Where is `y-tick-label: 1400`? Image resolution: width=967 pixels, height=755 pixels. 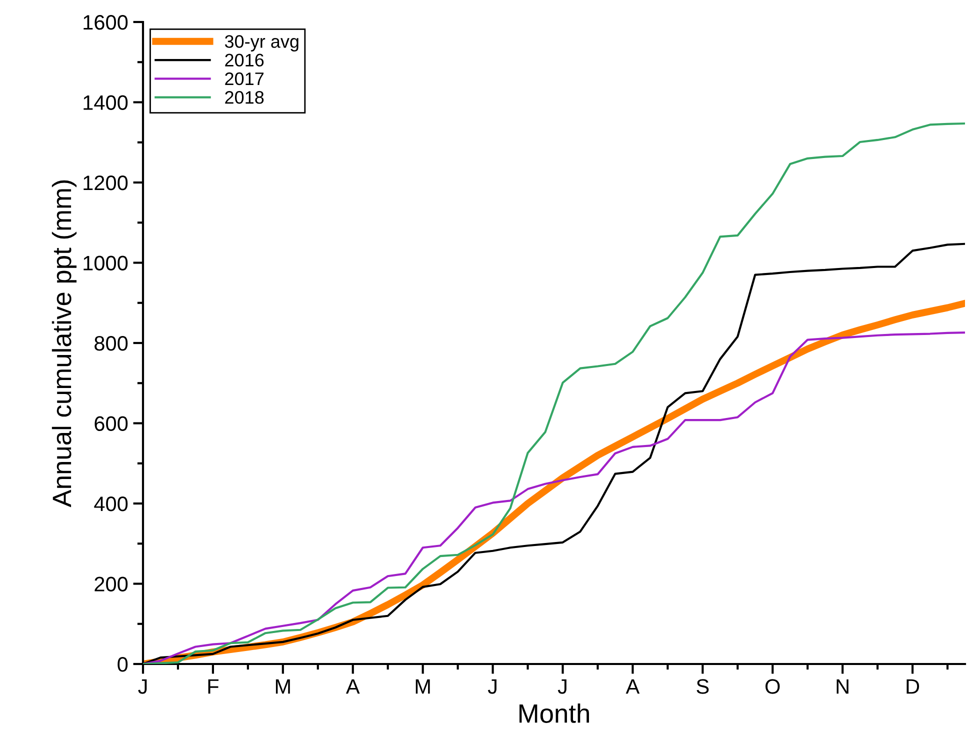
y-tick-label: 1400 is located at coordinates (106, 102).